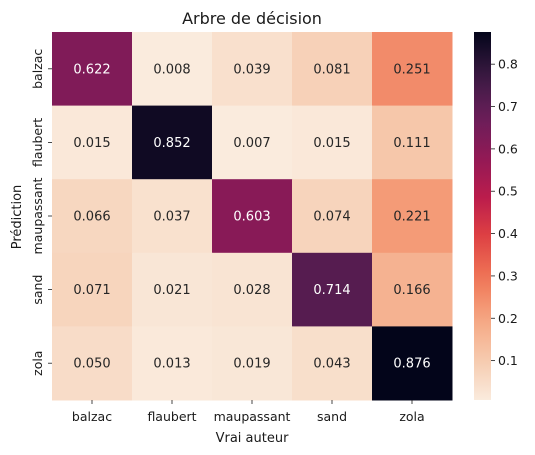 The height and width of the screenshot is (455, 535). I want to click on y-axis-ticks: balzac flaubert maupassant sand zola, so click(41, 212).